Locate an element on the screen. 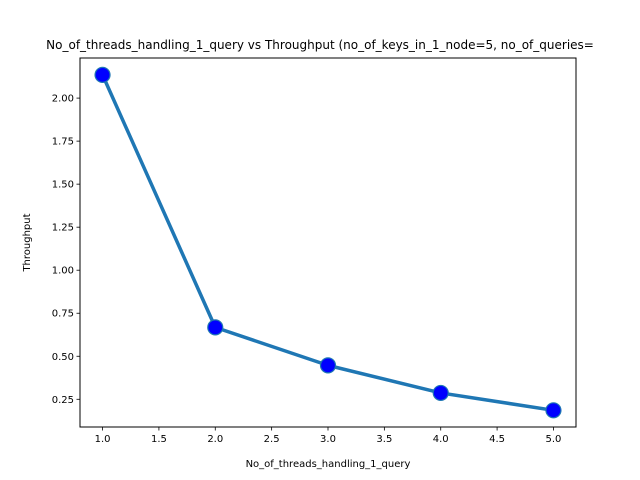  x-tick-label: 2.0 is located at coordinates (215, 439).